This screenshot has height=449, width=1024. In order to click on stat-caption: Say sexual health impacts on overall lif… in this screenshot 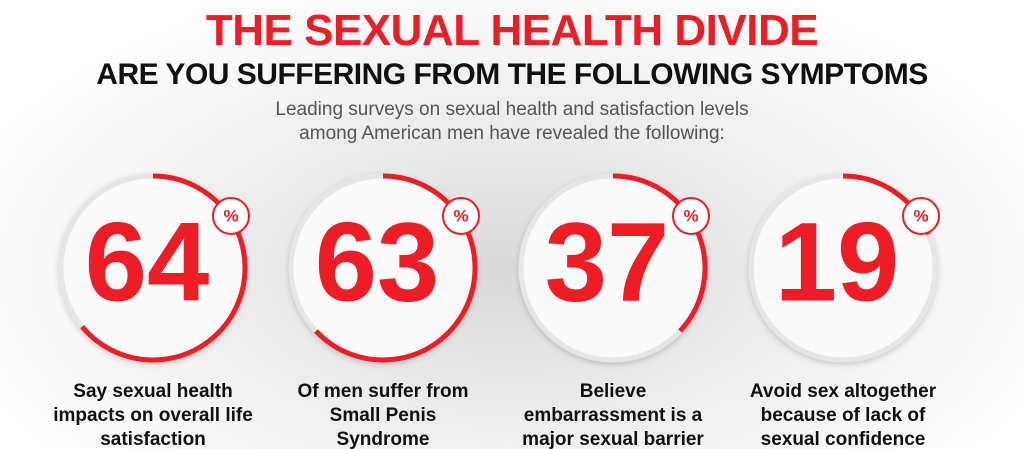, I will do `click(153, 415)`.